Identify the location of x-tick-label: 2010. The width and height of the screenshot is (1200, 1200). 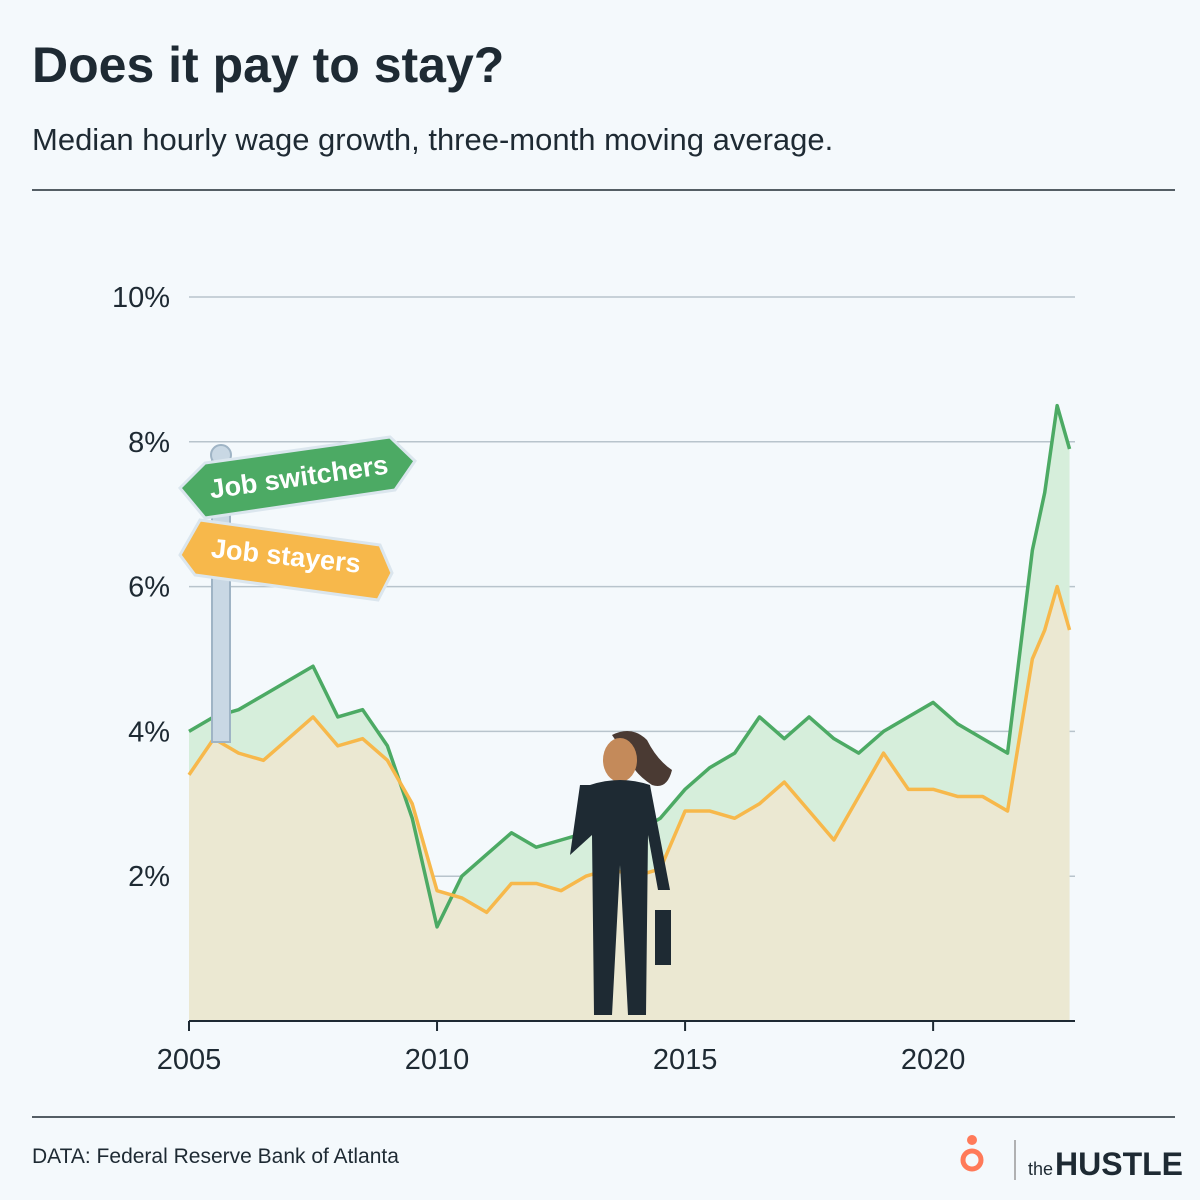
(437, 1060).